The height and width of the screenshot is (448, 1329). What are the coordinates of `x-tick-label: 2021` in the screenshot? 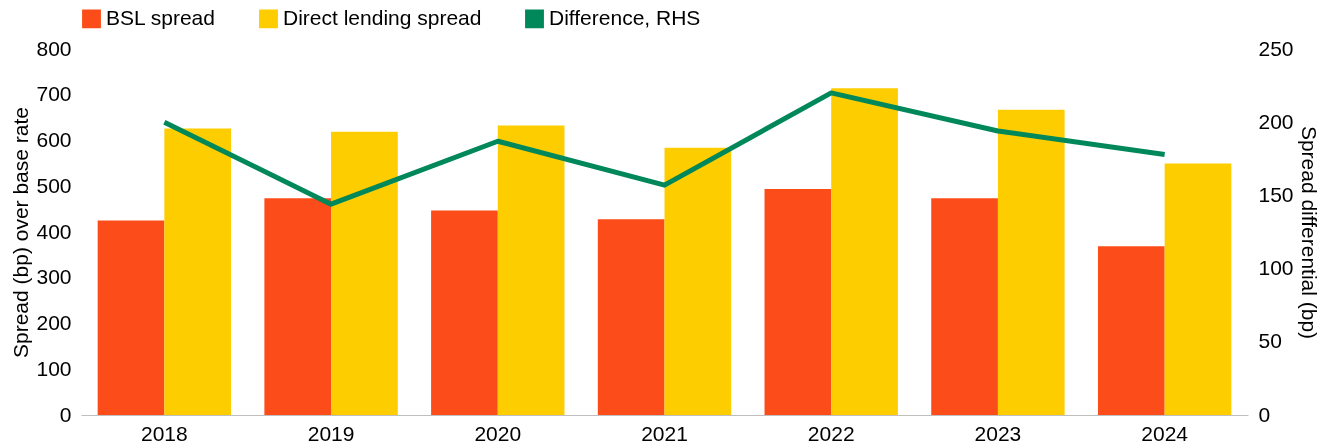 It's located at (664, 433).